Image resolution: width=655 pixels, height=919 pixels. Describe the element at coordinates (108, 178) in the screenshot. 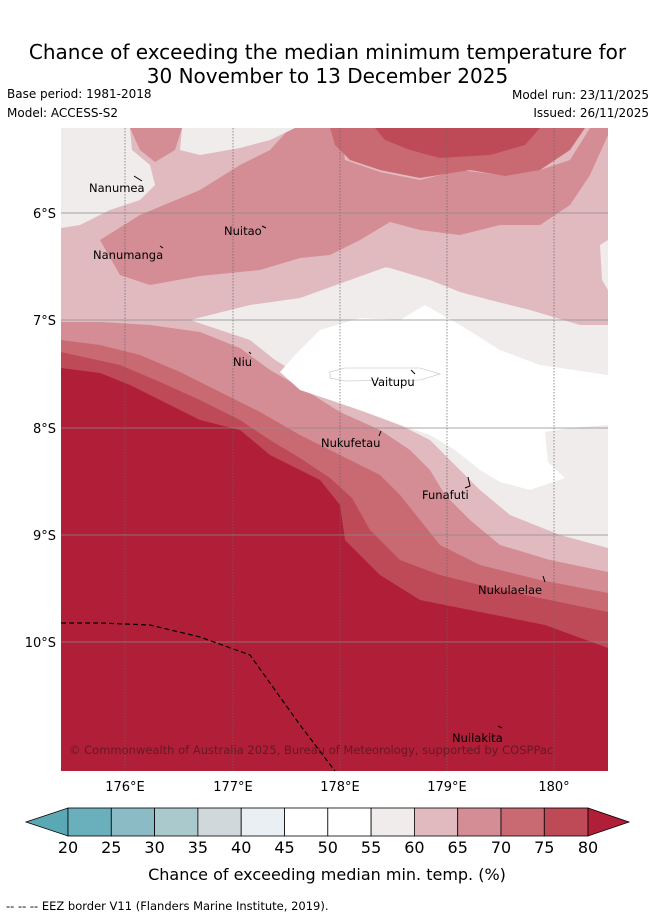

I see `contour-neutral-nw` at that location.